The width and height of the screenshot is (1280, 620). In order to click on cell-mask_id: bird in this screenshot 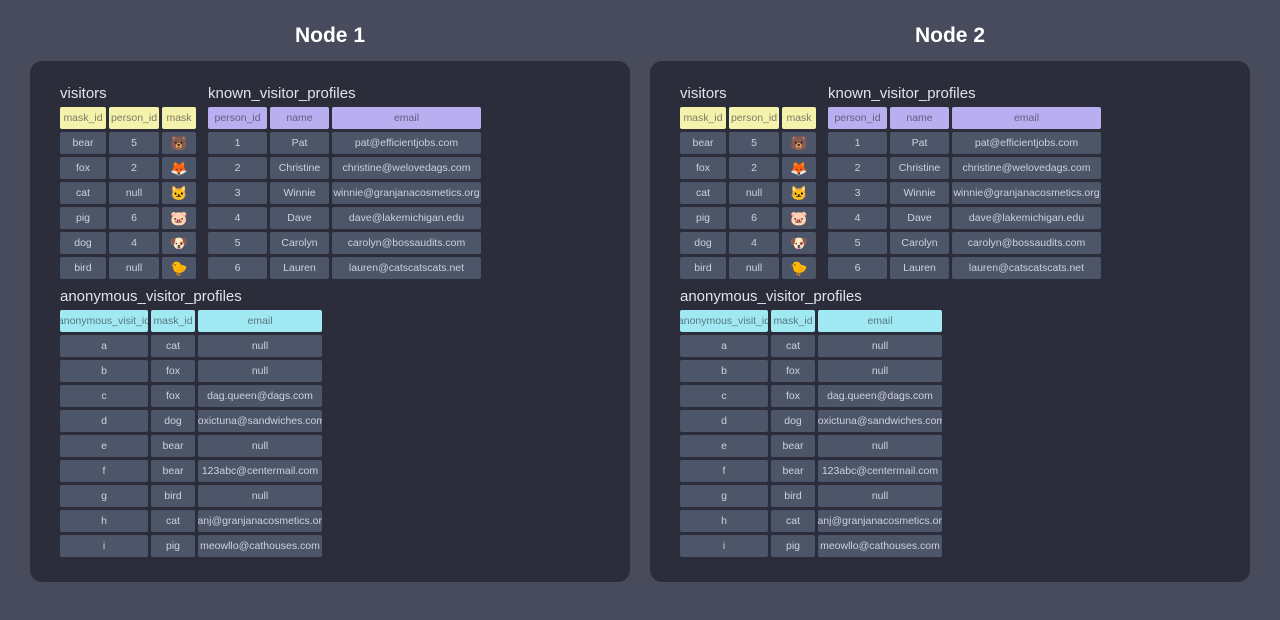, I will do `click(703, 268)`.